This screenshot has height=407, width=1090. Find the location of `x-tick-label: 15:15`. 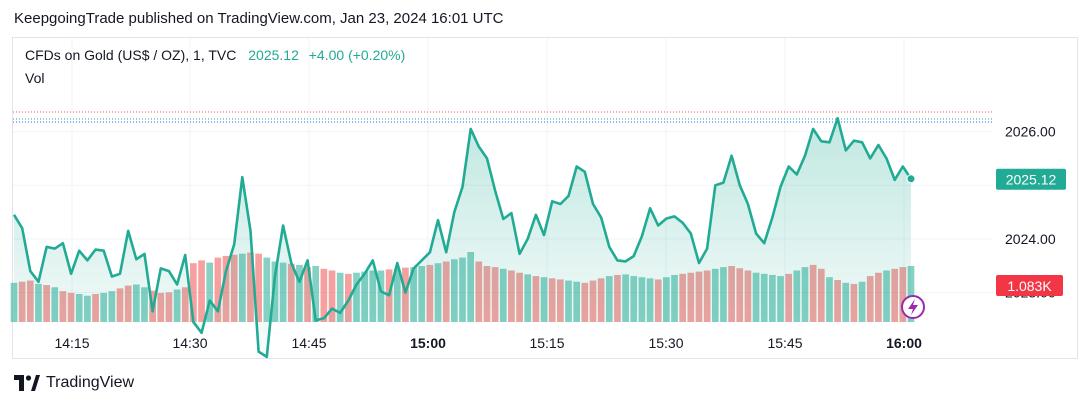

x-tick-label: 15:15 is located at coordinates (546, 343).